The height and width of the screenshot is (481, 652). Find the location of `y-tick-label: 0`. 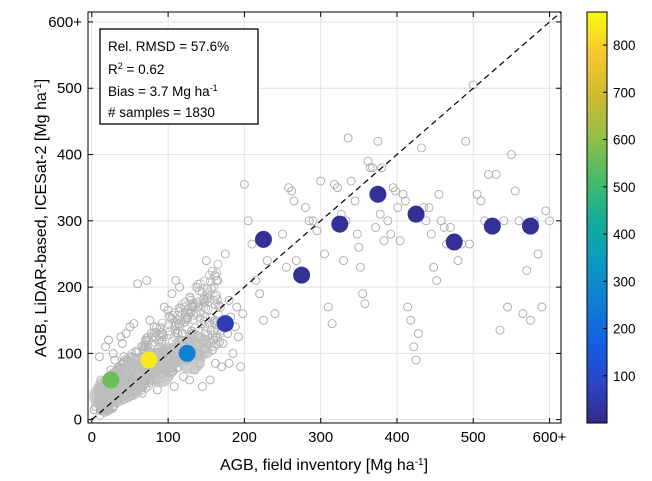

y-tick-label: 0 is located at coordinates (78, 420).